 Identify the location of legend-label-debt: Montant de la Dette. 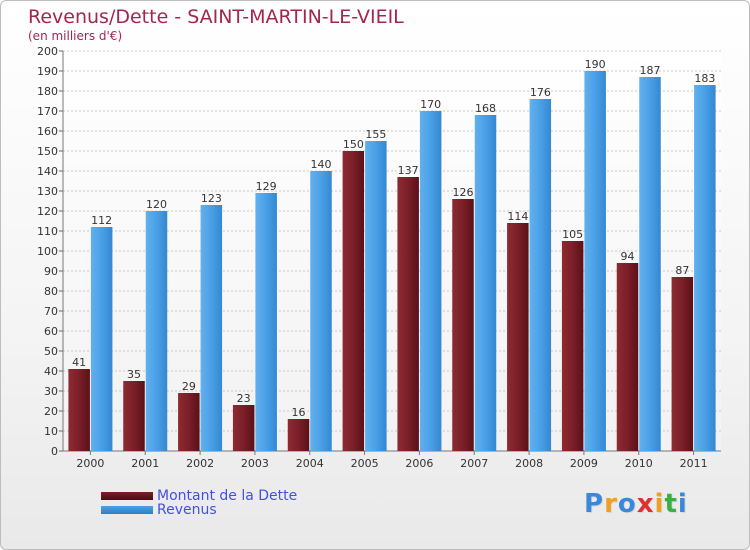
(227, 496).